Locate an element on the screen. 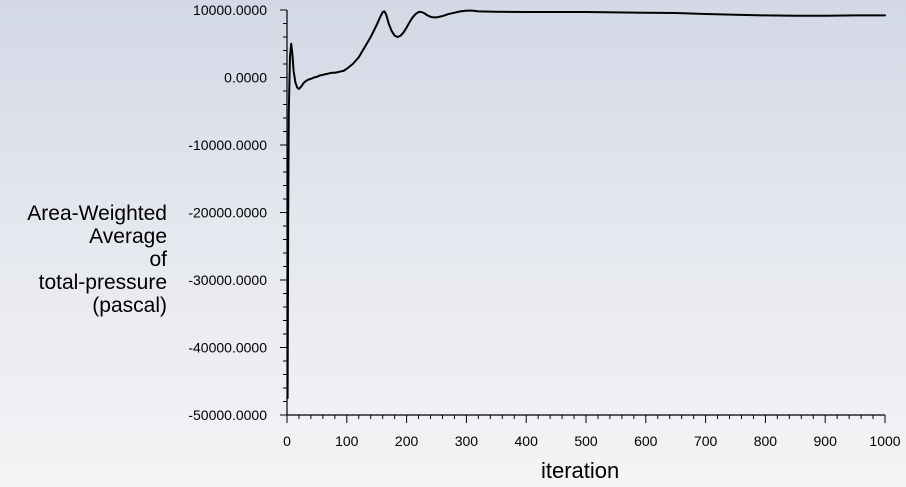 This screenshot has height=487, width=906. x-tick-label: 600 is located at coordinates (646, 441).